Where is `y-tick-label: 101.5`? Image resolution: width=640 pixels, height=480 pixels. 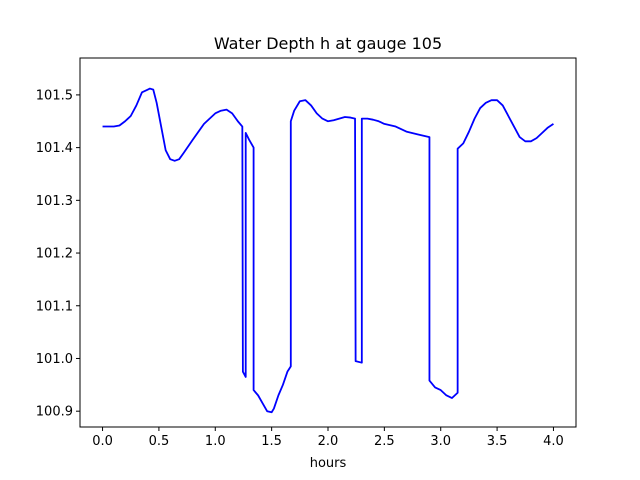 y-tick-label: 101.5 is located at coordinates (54, 95).